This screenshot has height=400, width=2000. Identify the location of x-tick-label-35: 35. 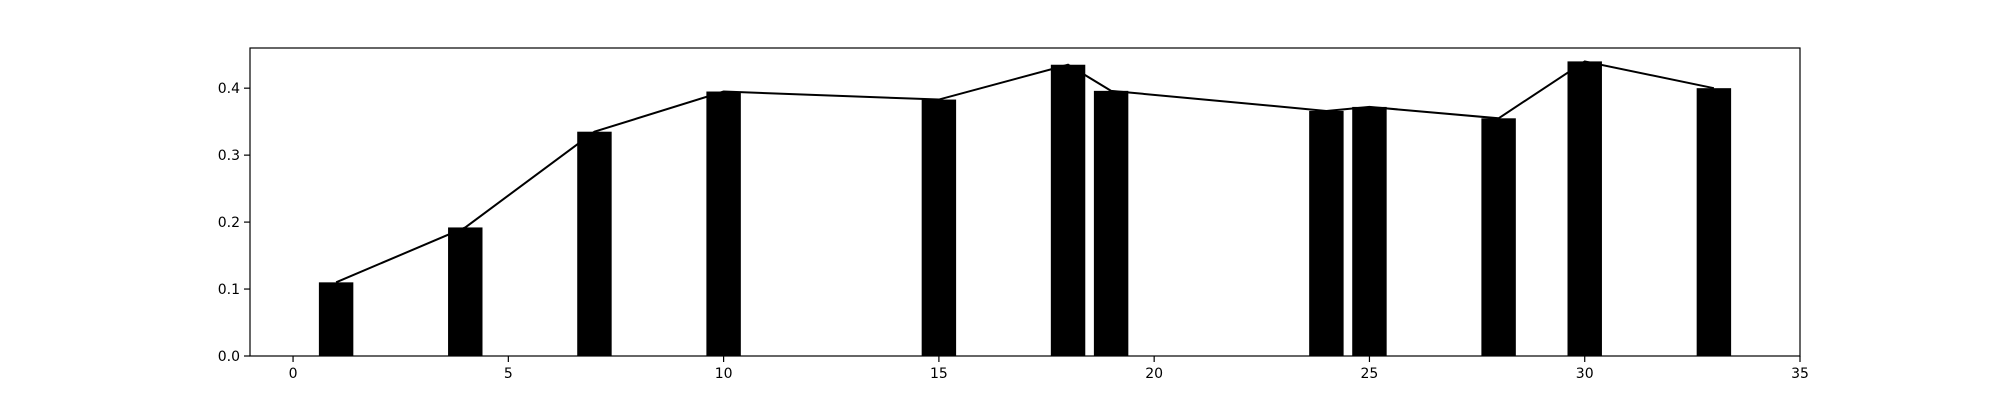
(1800, 374).